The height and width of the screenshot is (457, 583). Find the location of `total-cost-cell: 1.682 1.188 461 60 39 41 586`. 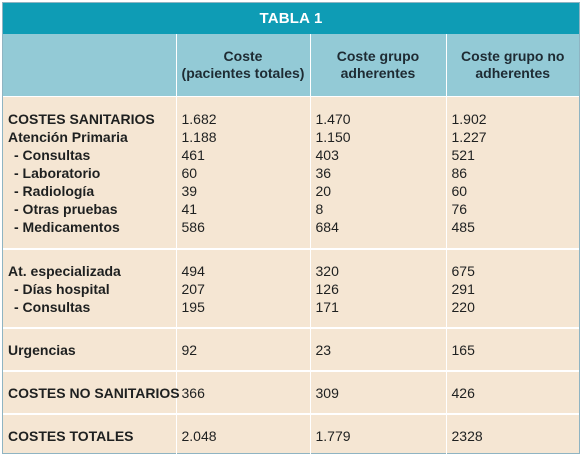

total-cost-cell: 1.682 1.188 461 60 39 41 586 is located at coordinates (242, 173).